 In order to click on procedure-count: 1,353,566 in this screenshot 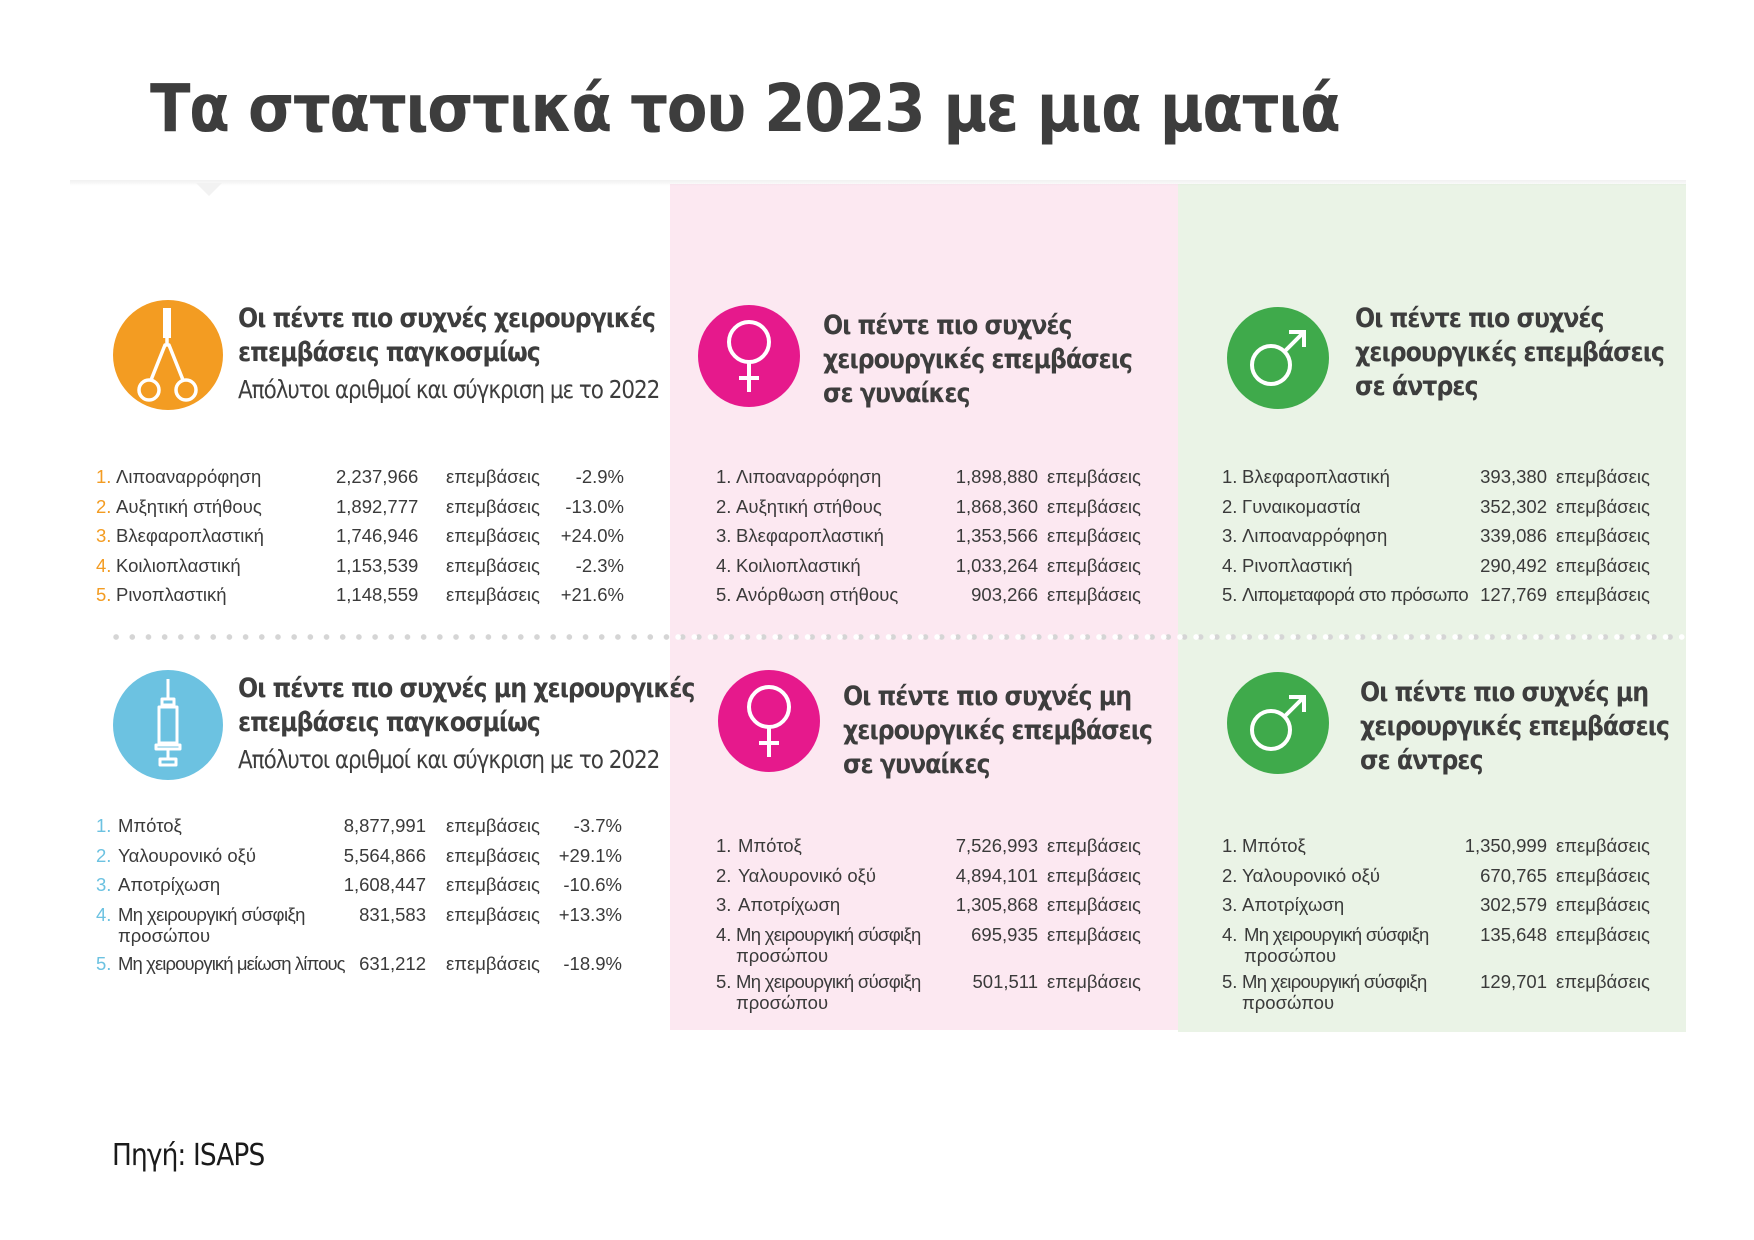, I will do `click(996, 535)`.